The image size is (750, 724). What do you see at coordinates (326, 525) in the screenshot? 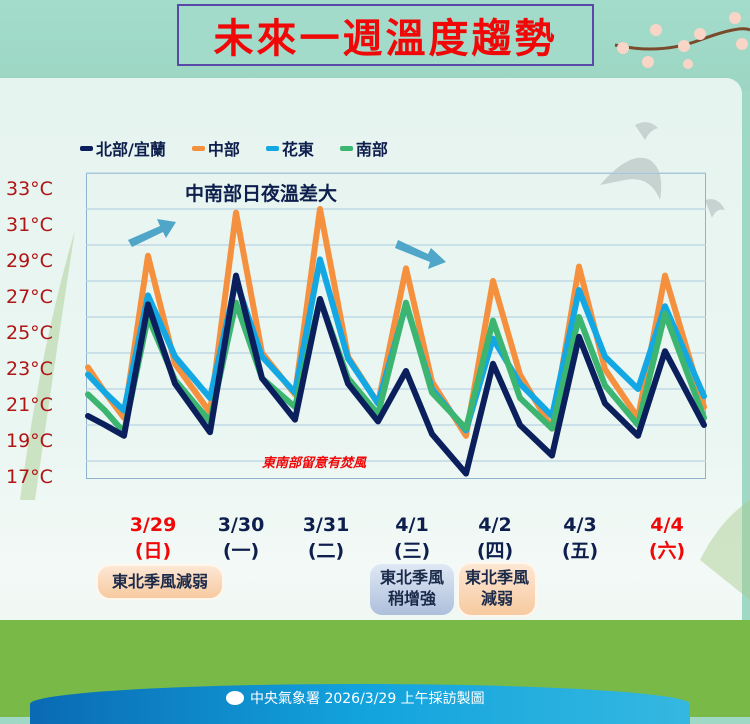
I see `day-date: 3/31` at bounding box center [326, 525].